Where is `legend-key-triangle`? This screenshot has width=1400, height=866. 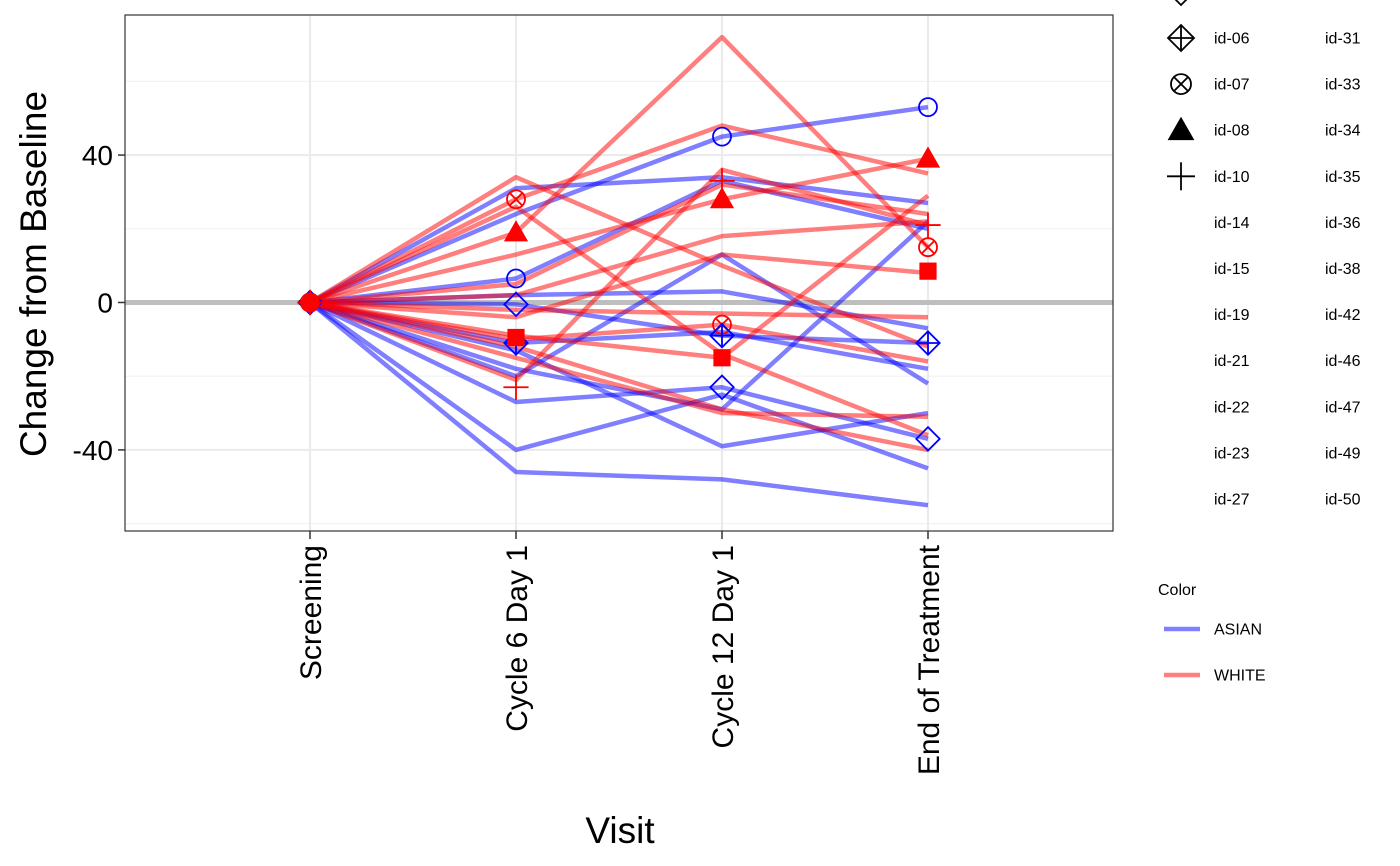 legend-key-triangle is located at coordinates (1181, 128).